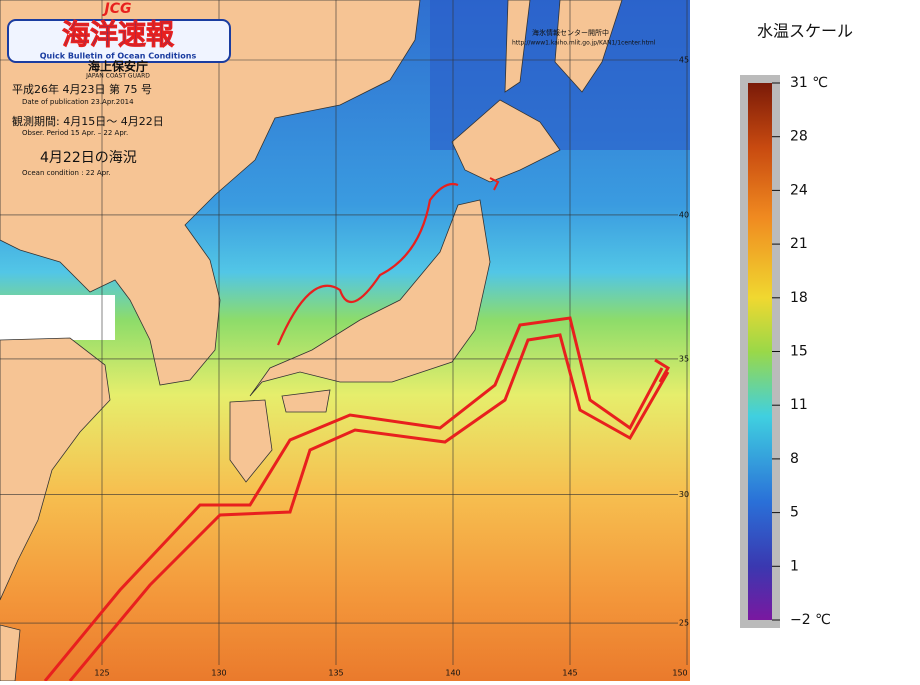 The height and width of the screenshot is (685, 920). I want to click on lat-label: 25, so click(684, 623).